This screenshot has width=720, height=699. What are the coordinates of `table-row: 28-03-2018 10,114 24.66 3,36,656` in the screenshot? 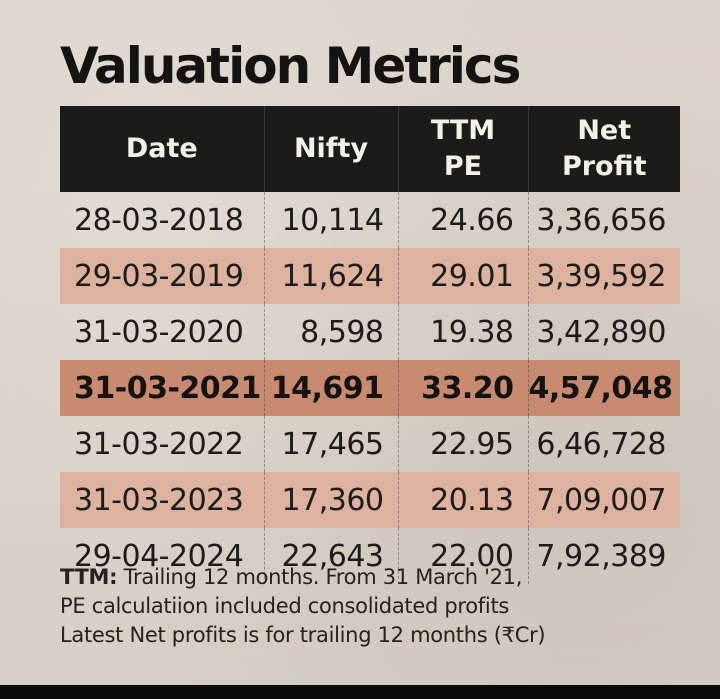 It's located at (370, 220).